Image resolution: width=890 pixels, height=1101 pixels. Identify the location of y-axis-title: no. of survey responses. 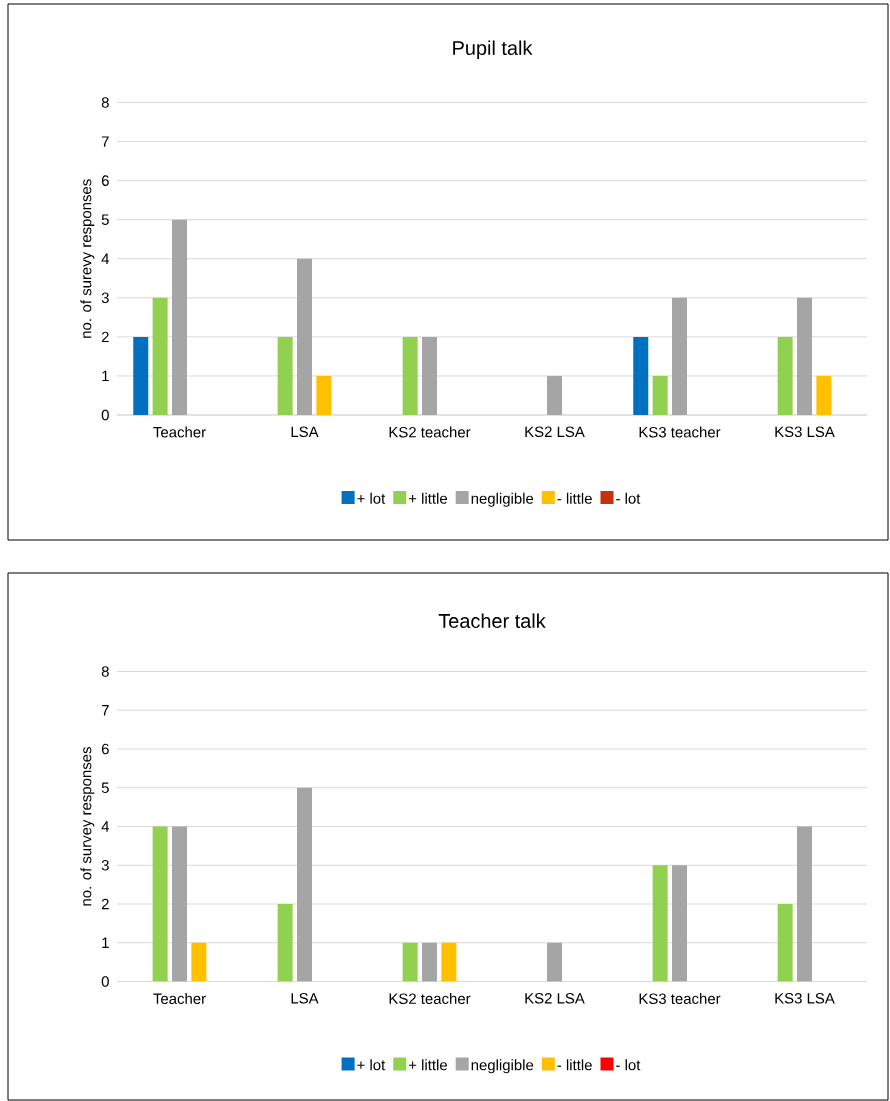
(87, 826).